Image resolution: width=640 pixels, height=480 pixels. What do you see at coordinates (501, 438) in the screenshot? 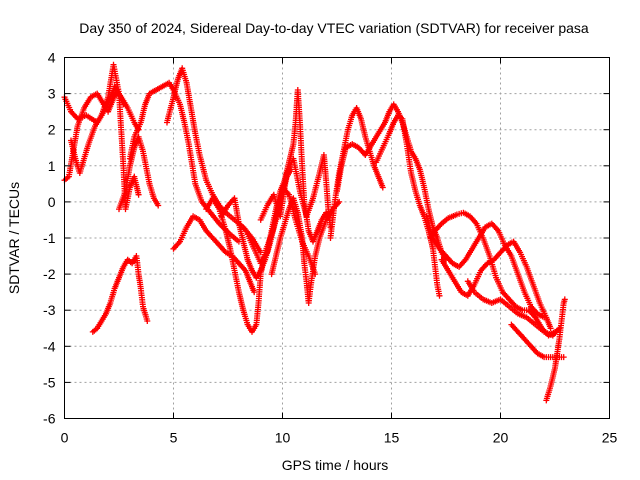
I see `x-tick-label: 20` at bounding box center [501, 438].